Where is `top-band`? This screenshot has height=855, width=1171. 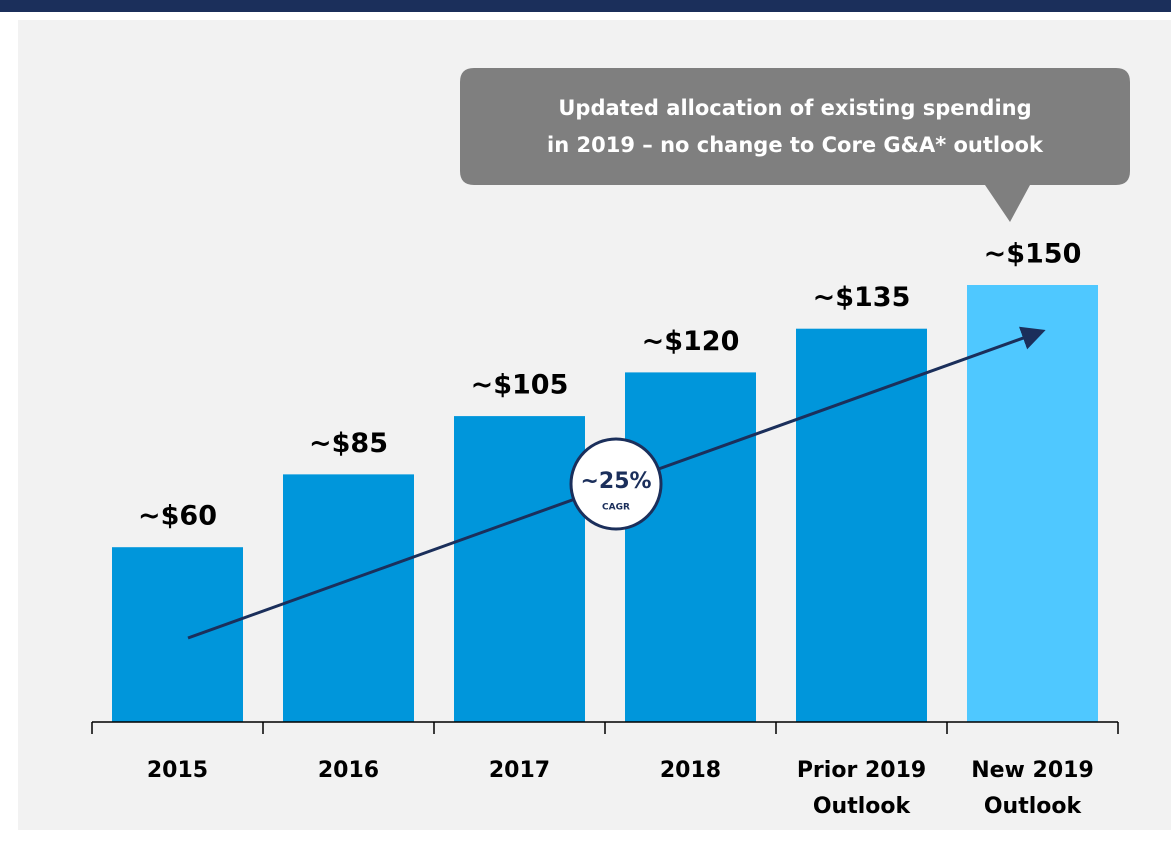
top-band is located at coordinates (585, 6).